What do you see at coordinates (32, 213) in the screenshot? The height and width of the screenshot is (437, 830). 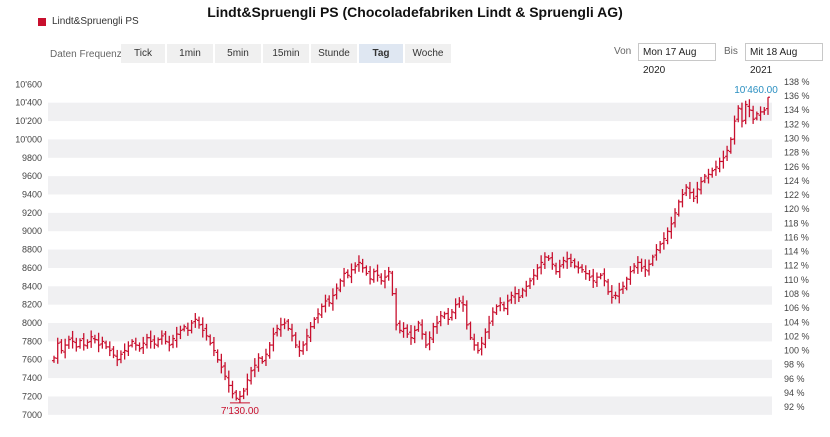 I see `y-tick-label: 9200` at bounding box center [32, 213].